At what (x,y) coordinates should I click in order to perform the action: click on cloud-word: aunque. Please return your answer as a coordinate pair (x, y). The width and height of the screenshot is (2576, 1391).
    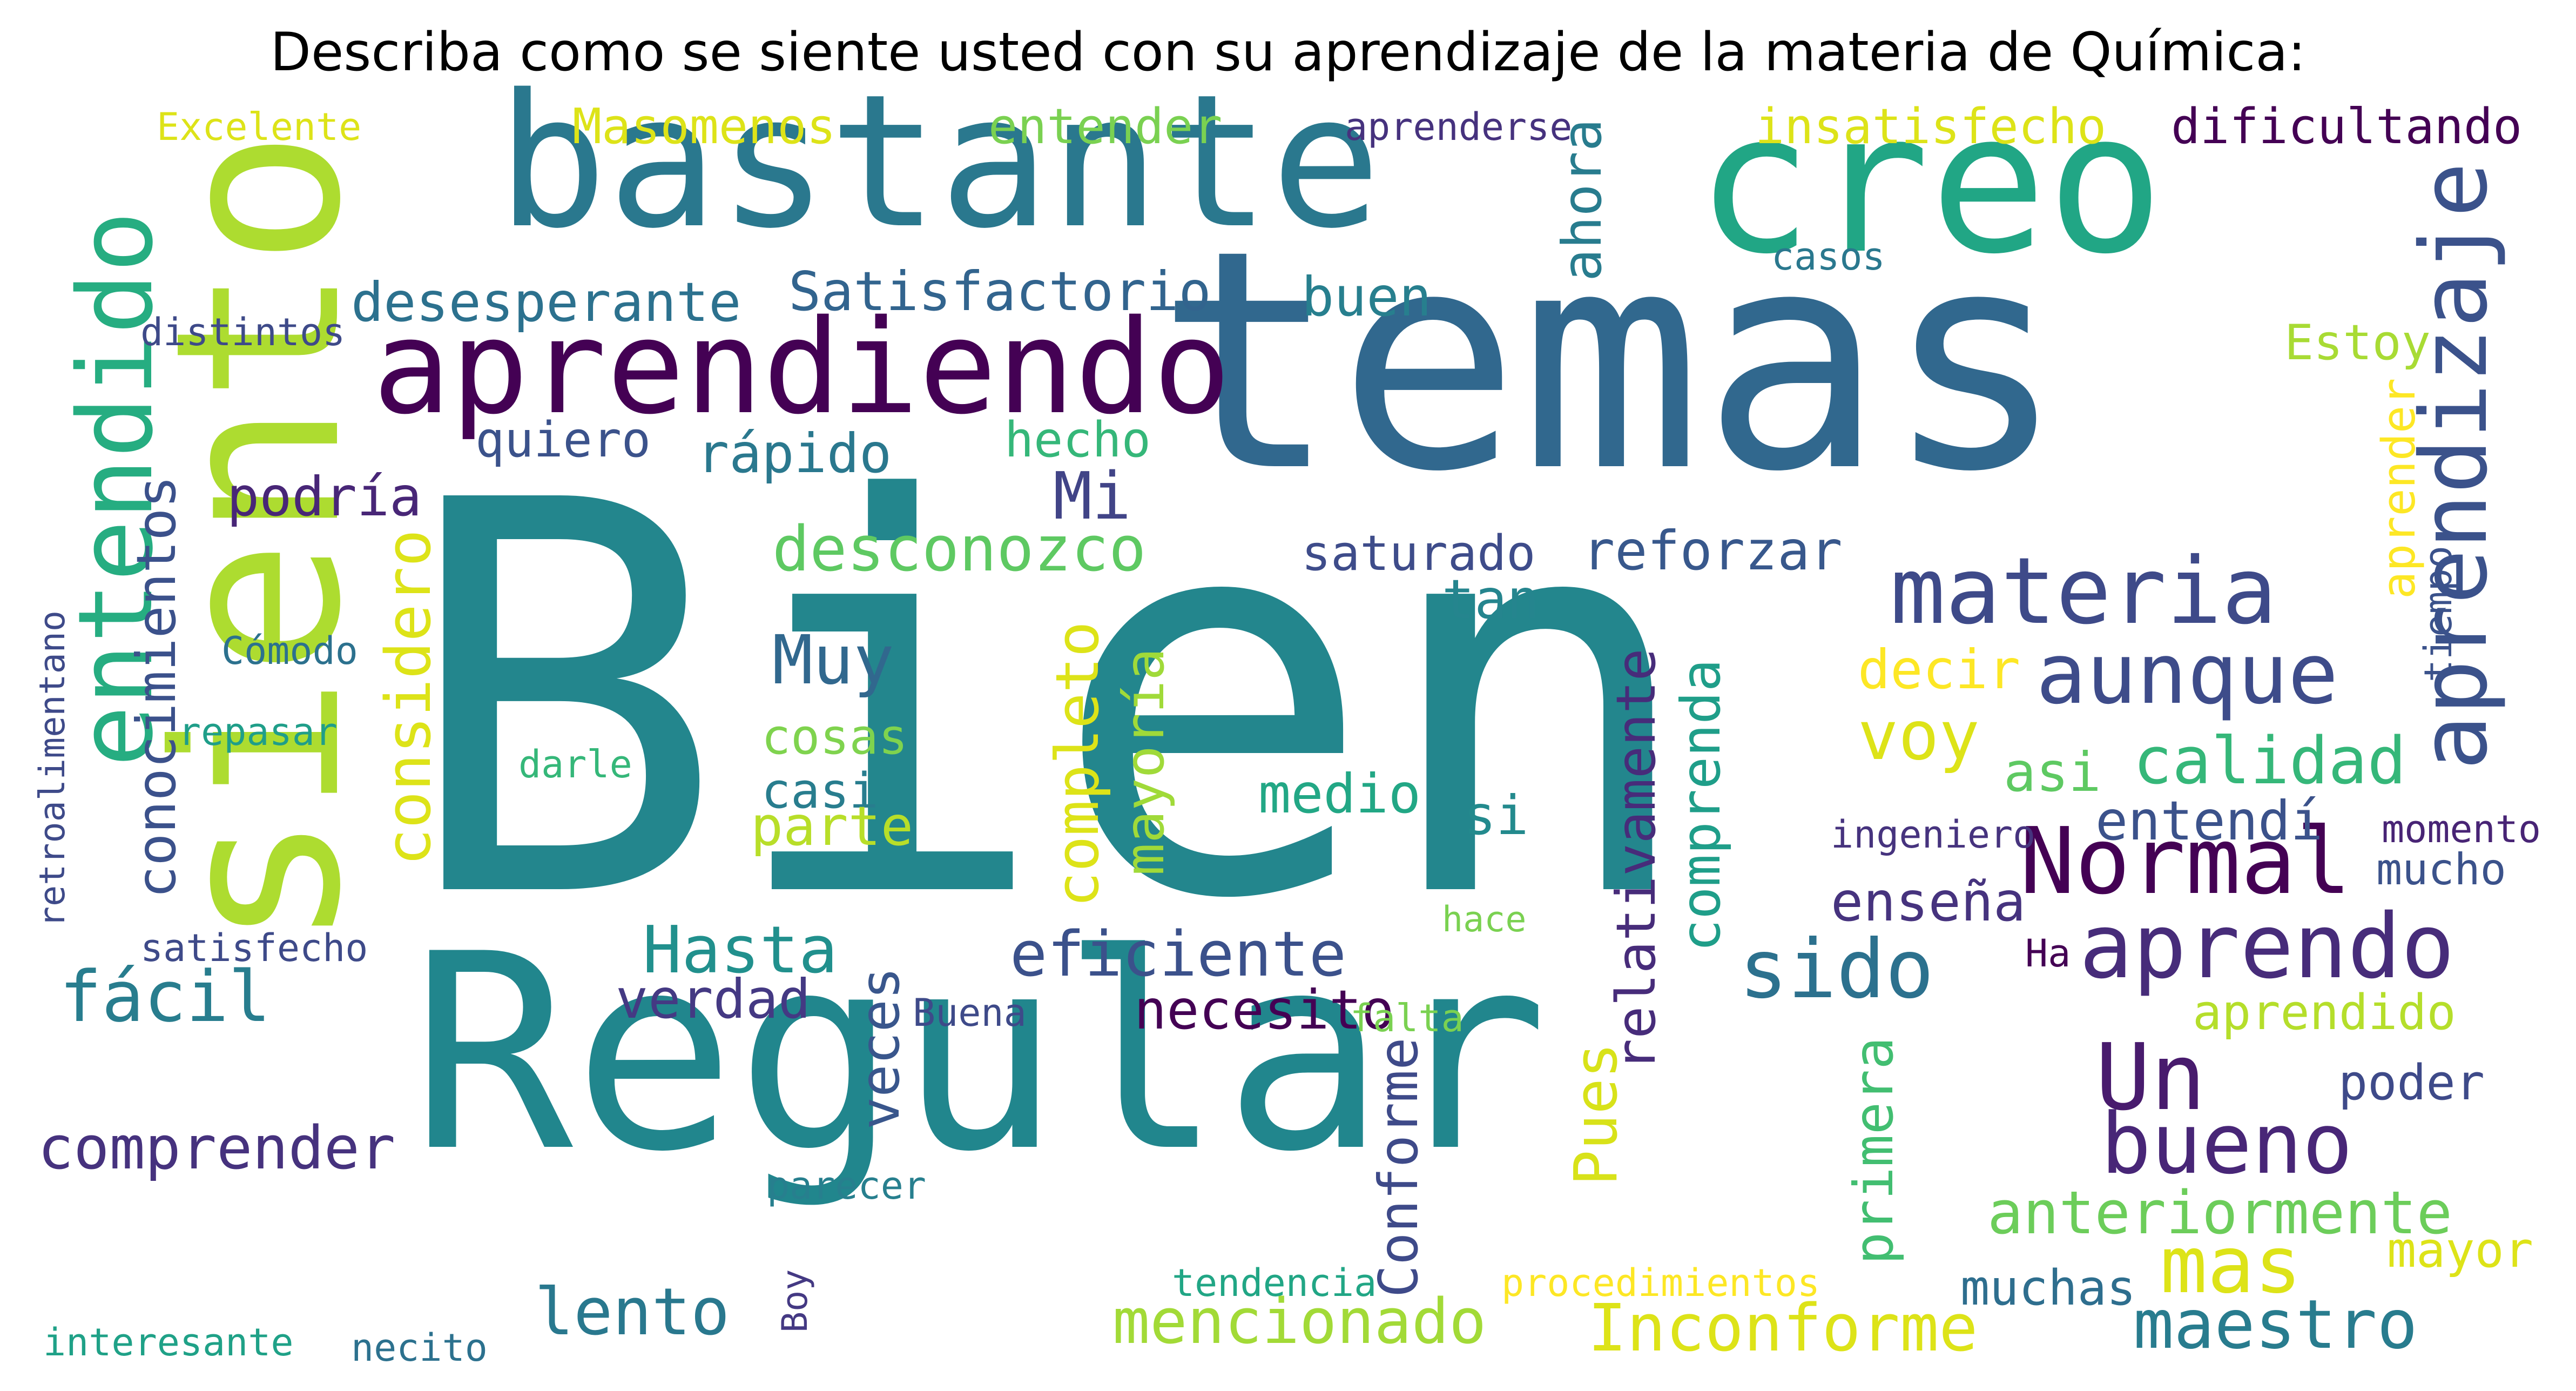
    Looking at the image, I should click on (2187, 674).